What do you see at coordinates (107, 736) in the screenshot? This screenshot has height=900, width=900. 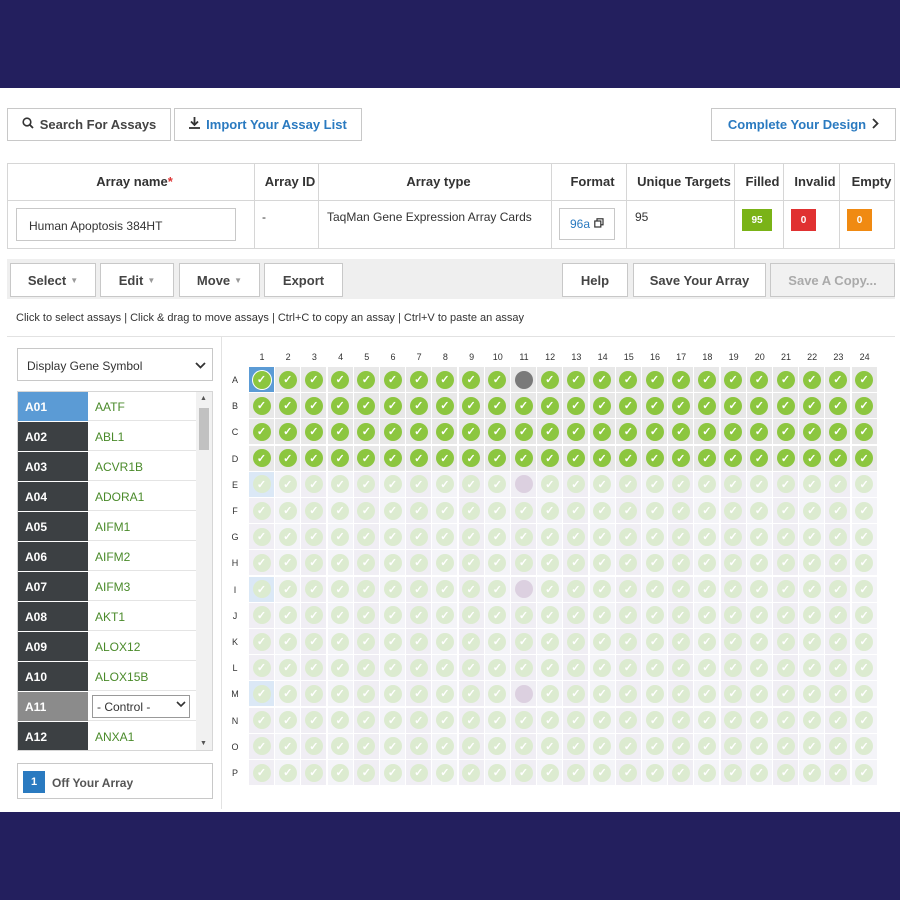 I see `list-item: A12 ANXA1` at bounding box center [107, 736].